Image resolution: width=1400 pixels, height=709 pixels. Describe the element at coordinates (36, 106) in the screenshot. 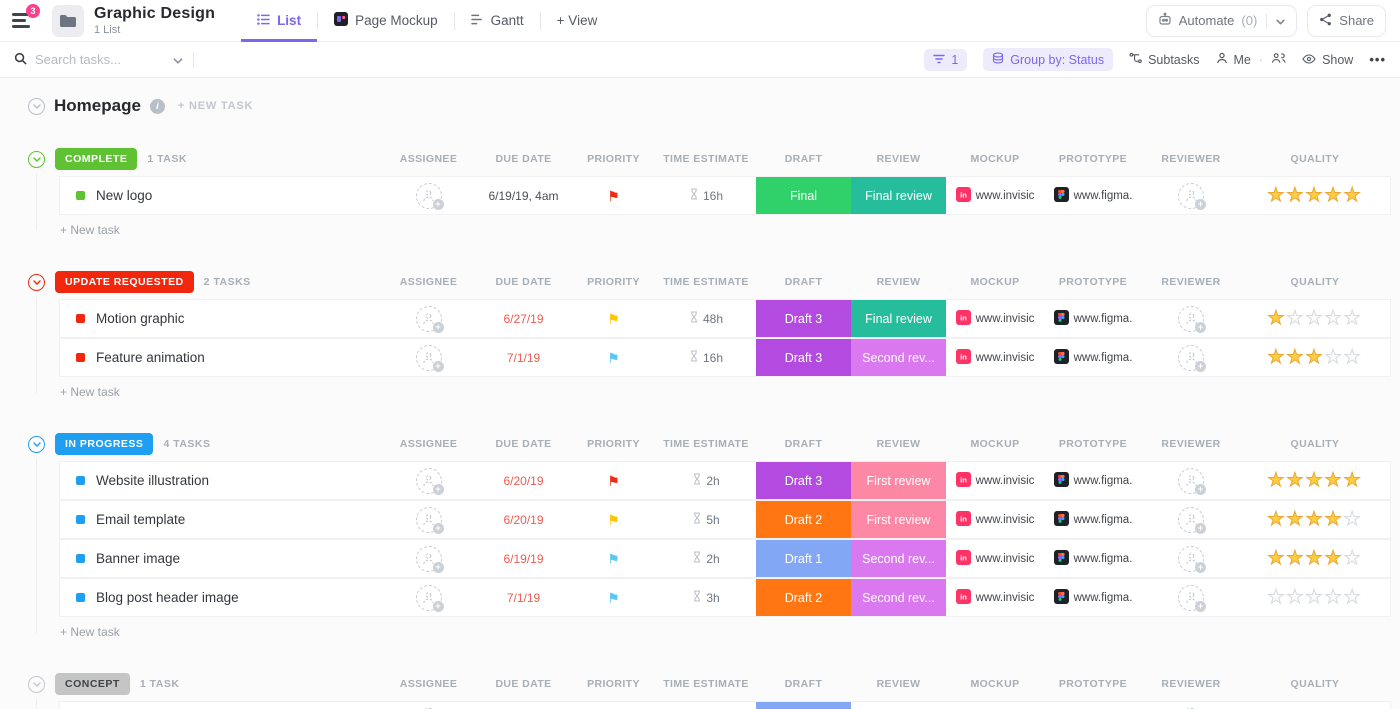

I see `collapse-list-chevron` at that location.